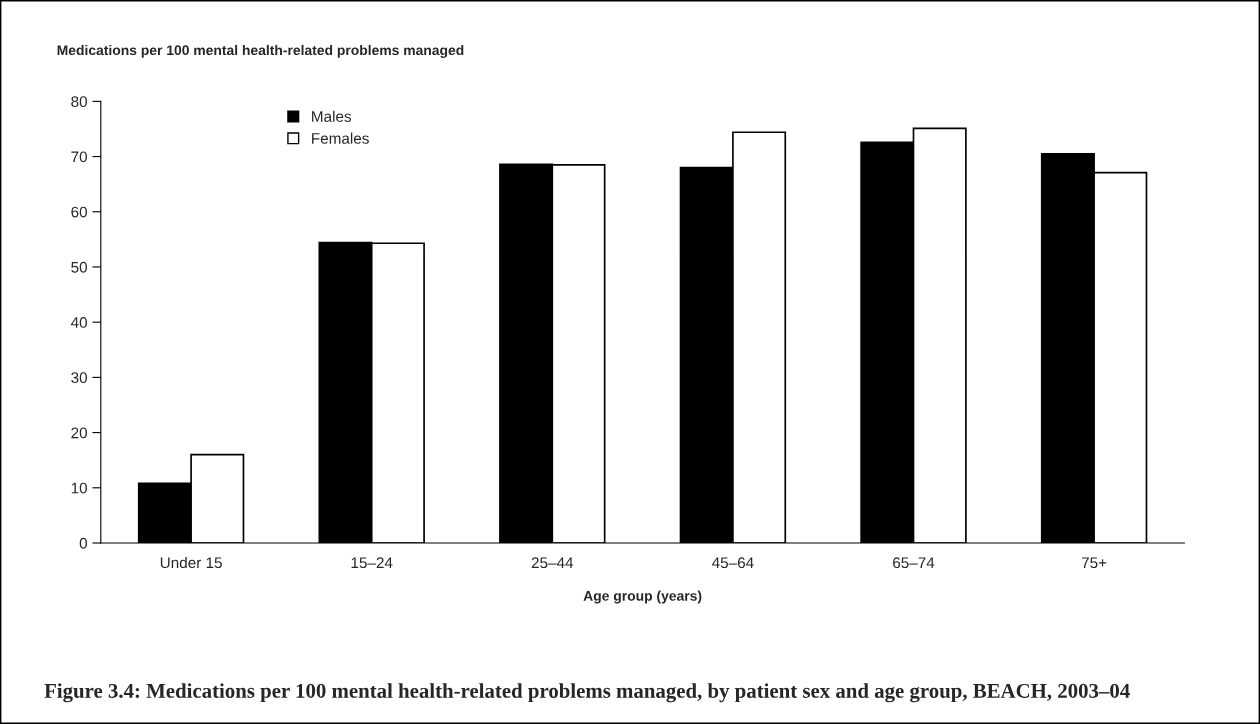 The image size is (1260, 724). What do you see at coordinates (79, 488) in the screenshot?
I see `y-tick-label: 10` at bounding box center [79, 488].